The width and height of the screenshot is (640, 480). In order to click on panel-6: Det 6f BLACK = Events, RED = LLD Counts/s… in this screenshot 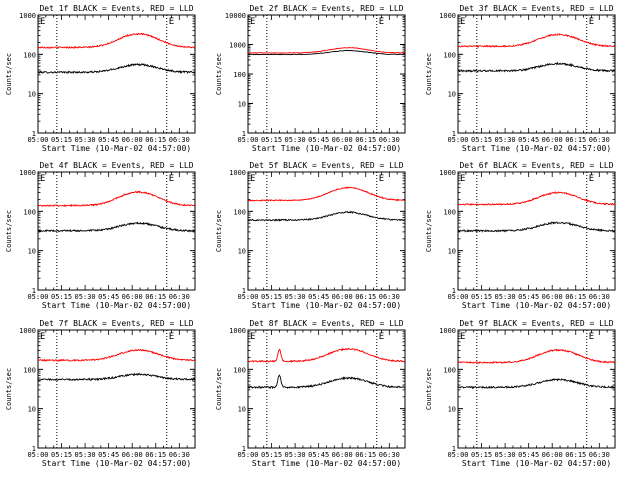, I will do `click(520, 235)`.